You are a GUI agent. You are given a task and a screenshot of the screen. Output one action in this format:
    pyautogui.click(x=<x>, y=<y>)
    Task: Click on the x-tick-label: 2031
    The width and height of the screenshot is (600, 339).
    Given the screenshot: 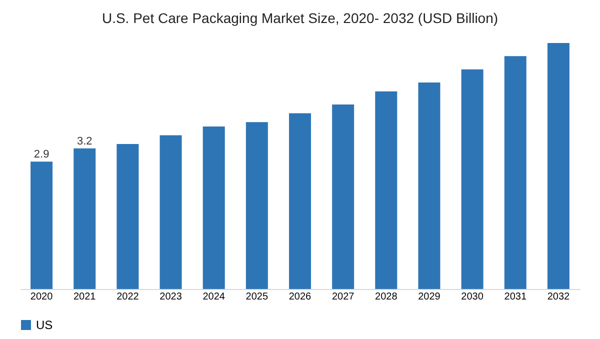 What is the action you would take?
    pyautogui.click(x=515, y=297)
    